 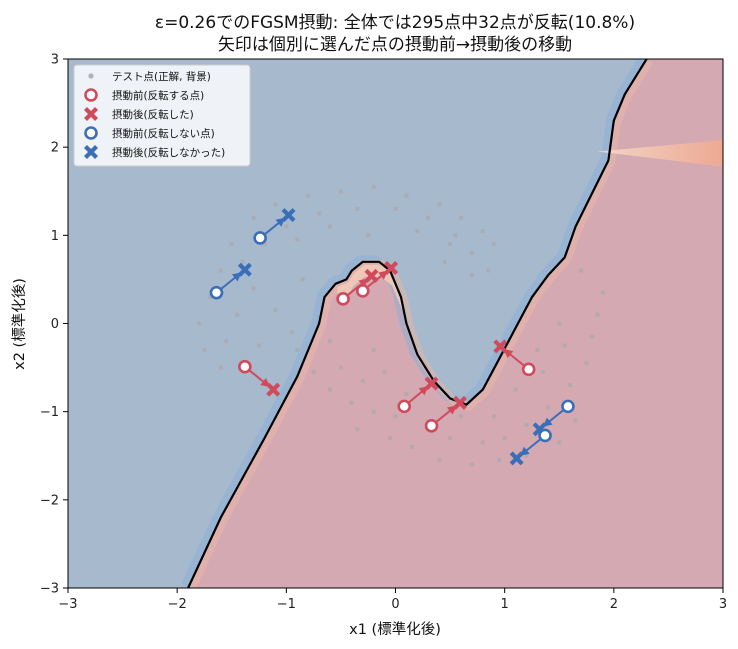 What do you see at coordinates (153, 114) in the screenshot?
I see `legend-label: 摂動後(反転した)` at bounding box center [153, 114].